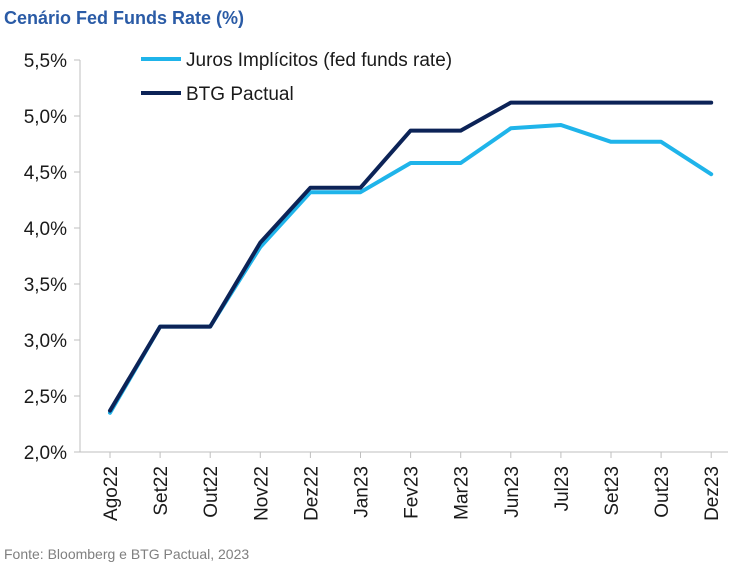  What do you see at coordinates (45, 229) in the screenshot?
I see `y-tick-label: 4,0%` at bounding box center [45, 229].